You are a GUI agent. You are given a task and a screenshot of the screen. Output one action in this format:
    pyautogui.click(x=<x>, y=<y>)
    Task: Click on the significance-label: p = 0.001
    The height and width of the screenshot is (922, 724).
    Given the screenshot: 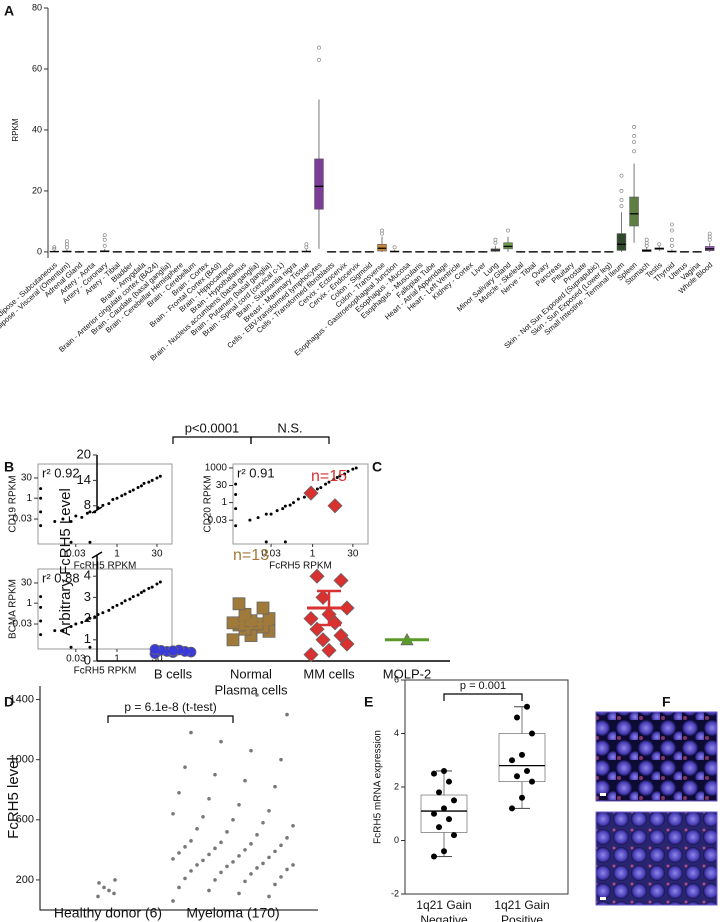 What is the action you would take?
    pyautogui.click(x=483, y=686)
    